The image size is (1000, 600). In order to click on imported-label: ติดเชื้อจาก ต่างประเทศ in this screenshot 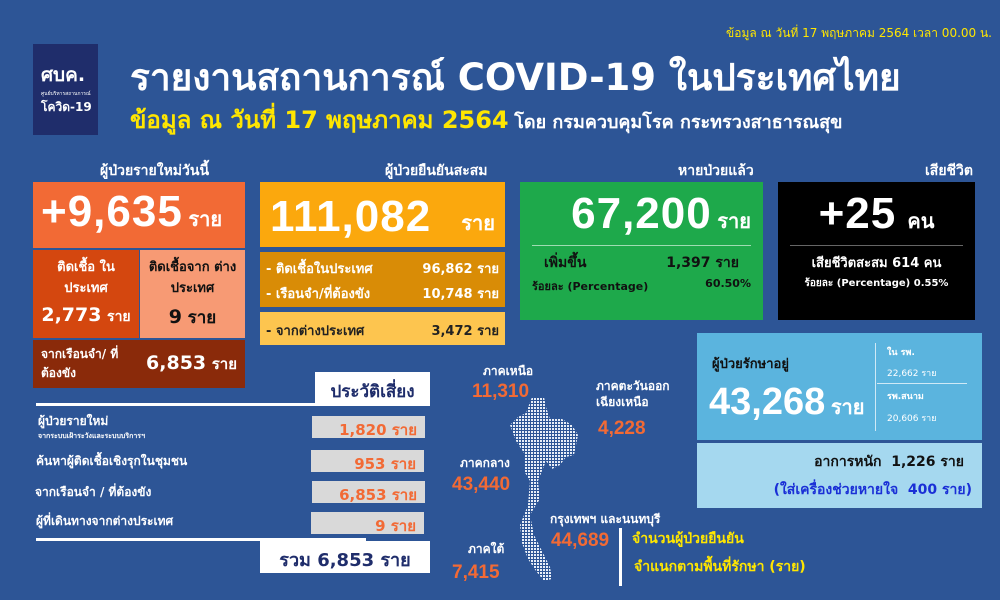, I will do `click(192, 278)`.